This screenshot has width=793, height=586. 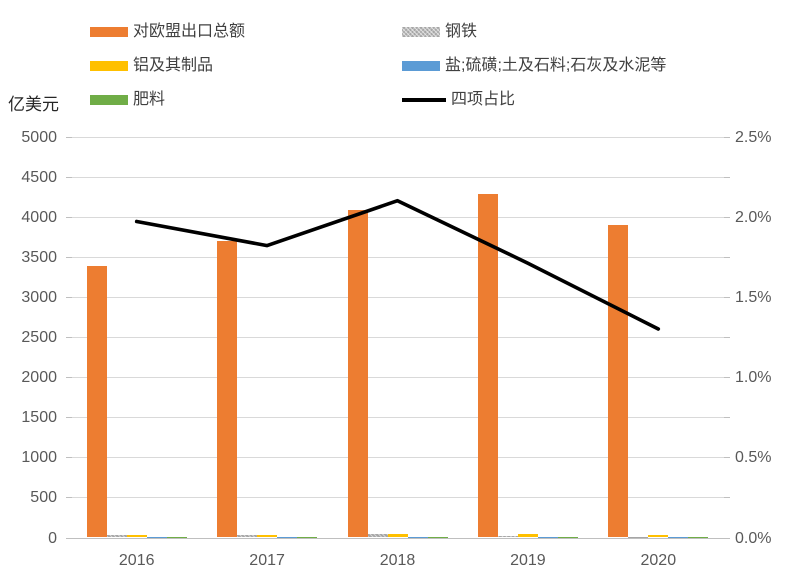 I want to click on y-axis-label-left: 4000, so click(x=39, y=217).